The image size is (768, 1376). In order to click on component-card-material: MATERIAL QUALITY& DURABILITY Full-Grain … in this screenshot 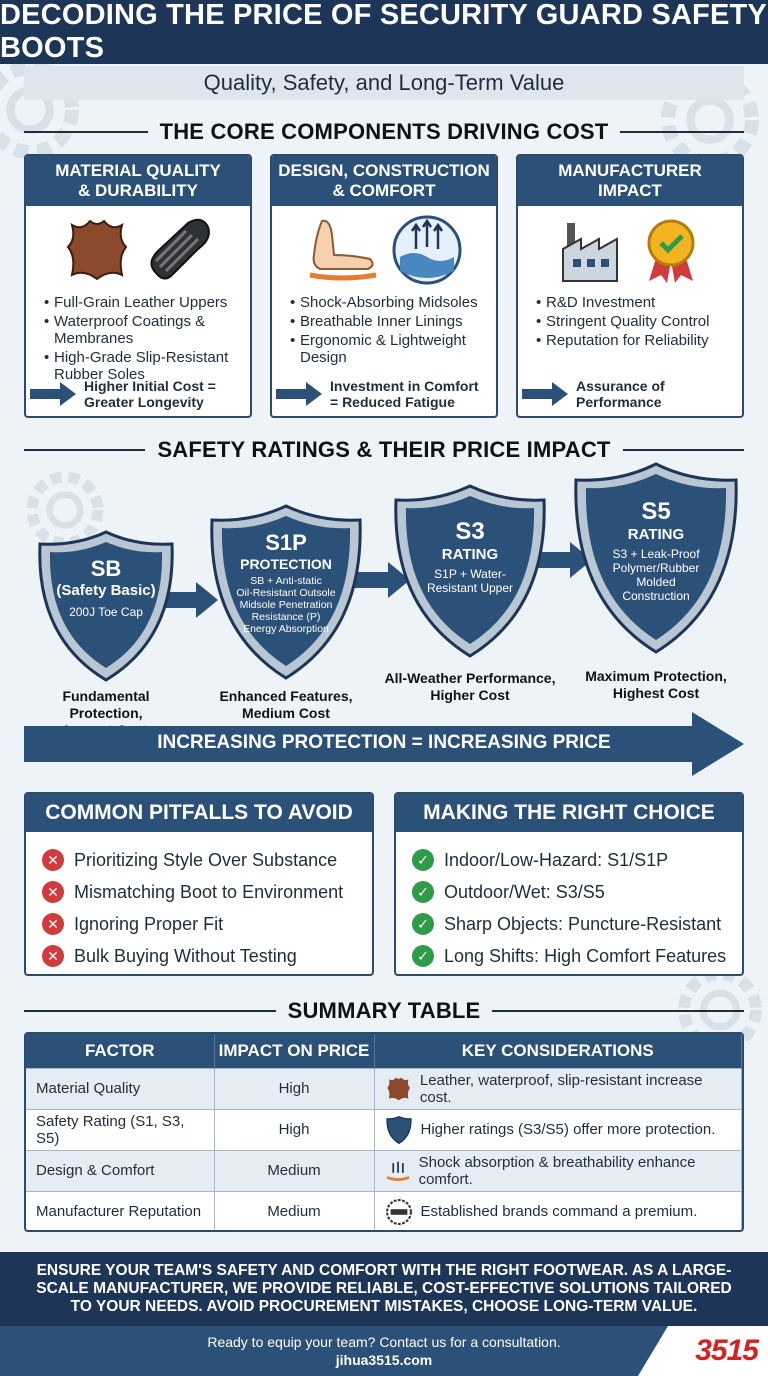, I will do `click(138, 286)`.